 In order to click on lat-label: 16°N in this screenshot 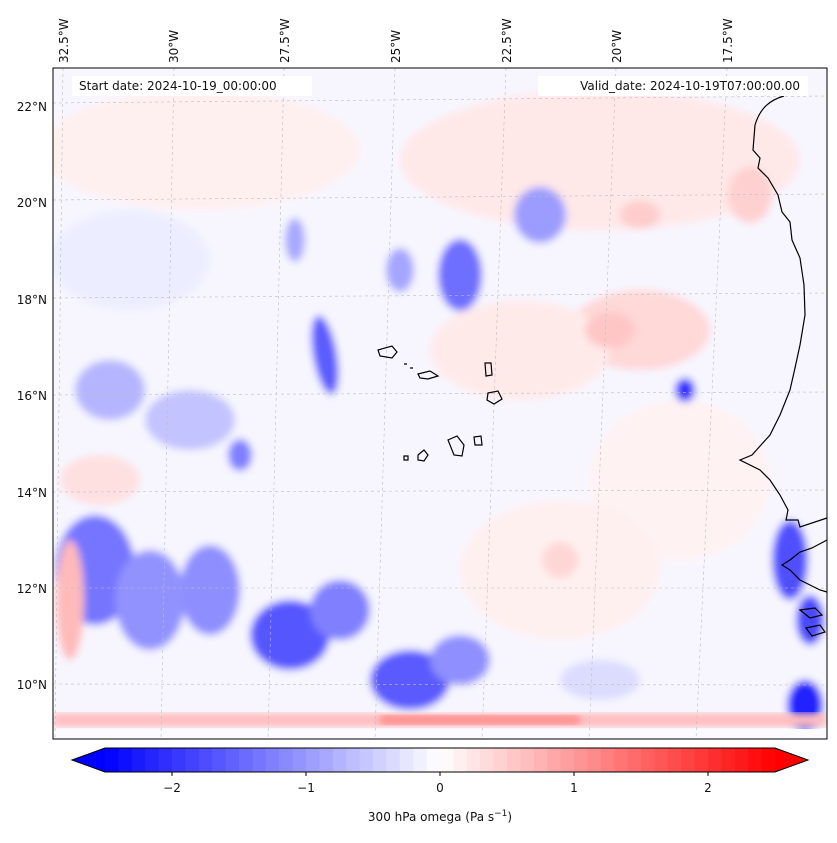, I will do `click(32, 396)`.